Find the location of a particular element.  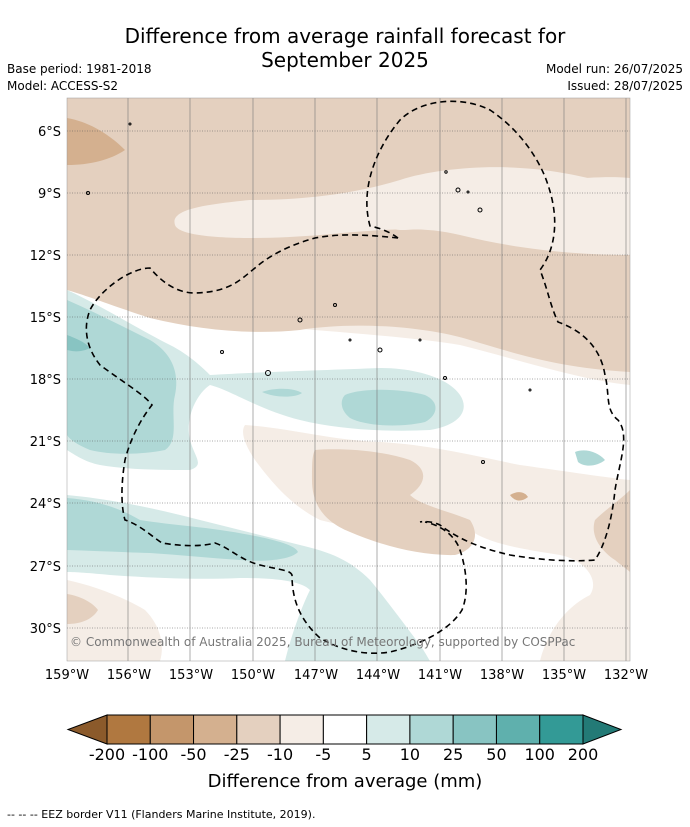

colorbar-tick-label: 200 is located at coordinates (583, 754).